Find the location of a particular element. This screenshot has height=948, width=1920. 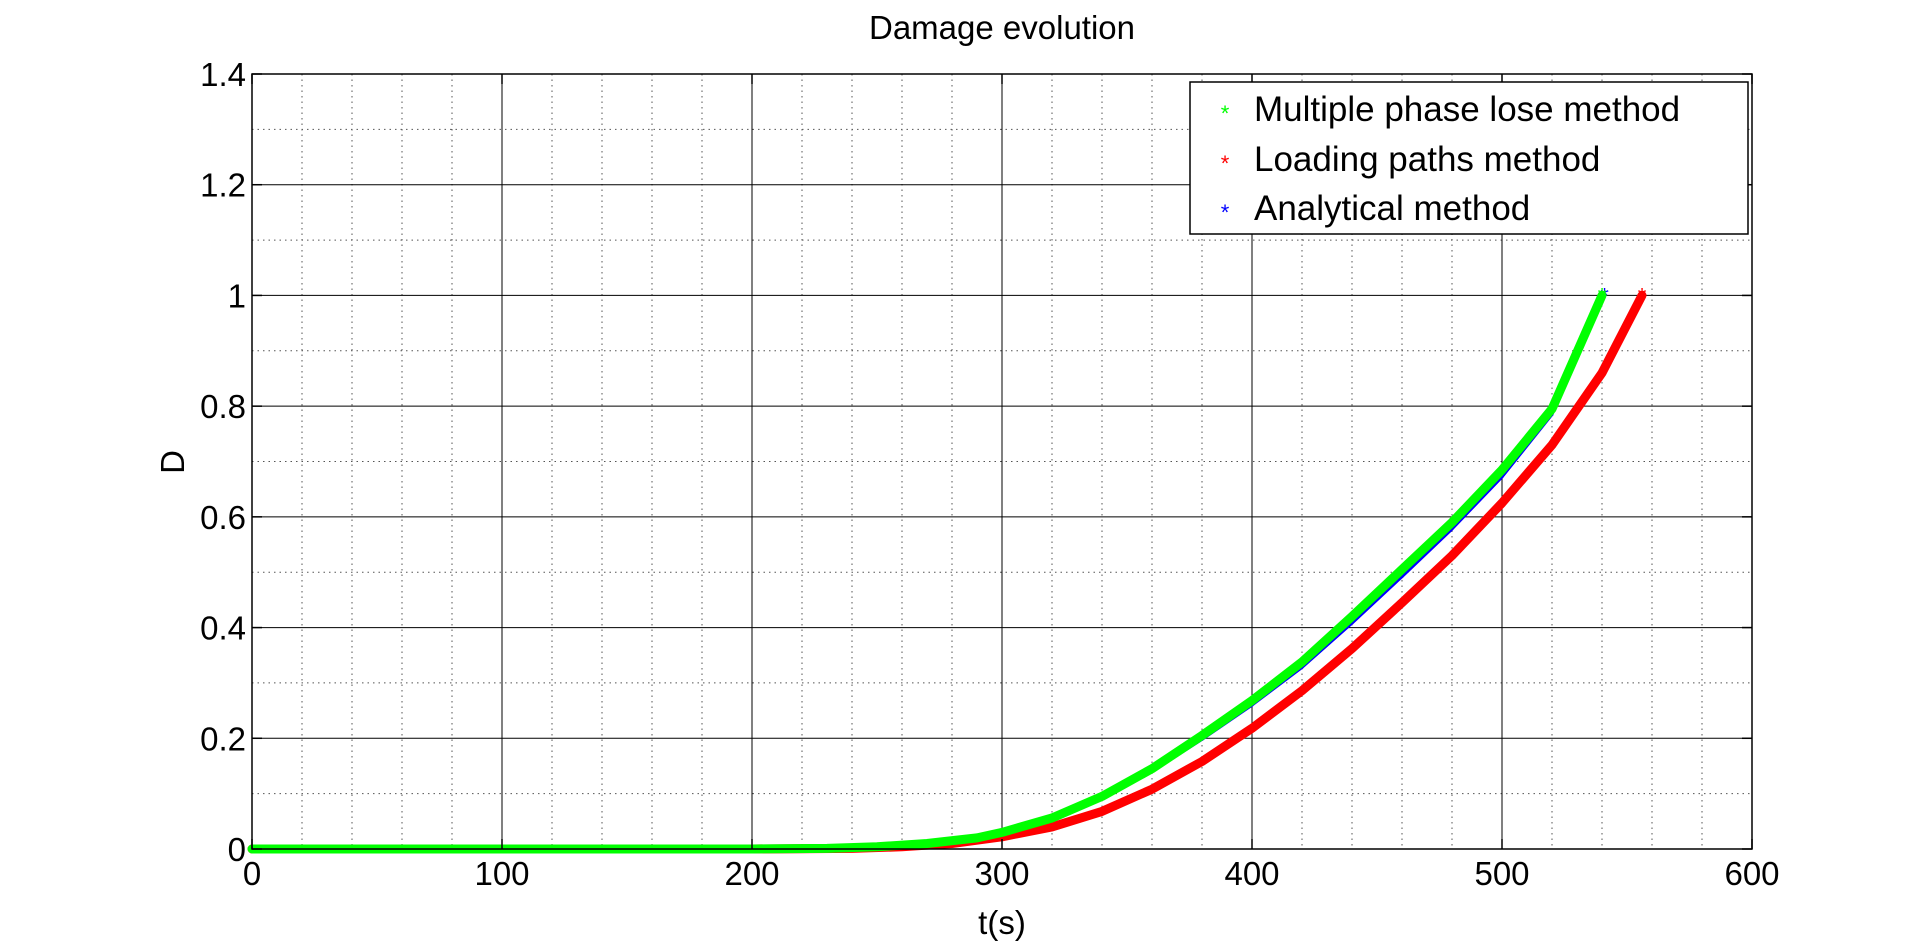

legend-entry-multiple-phase: * Multiple phase lose method is located at coordinates (1450, 109).